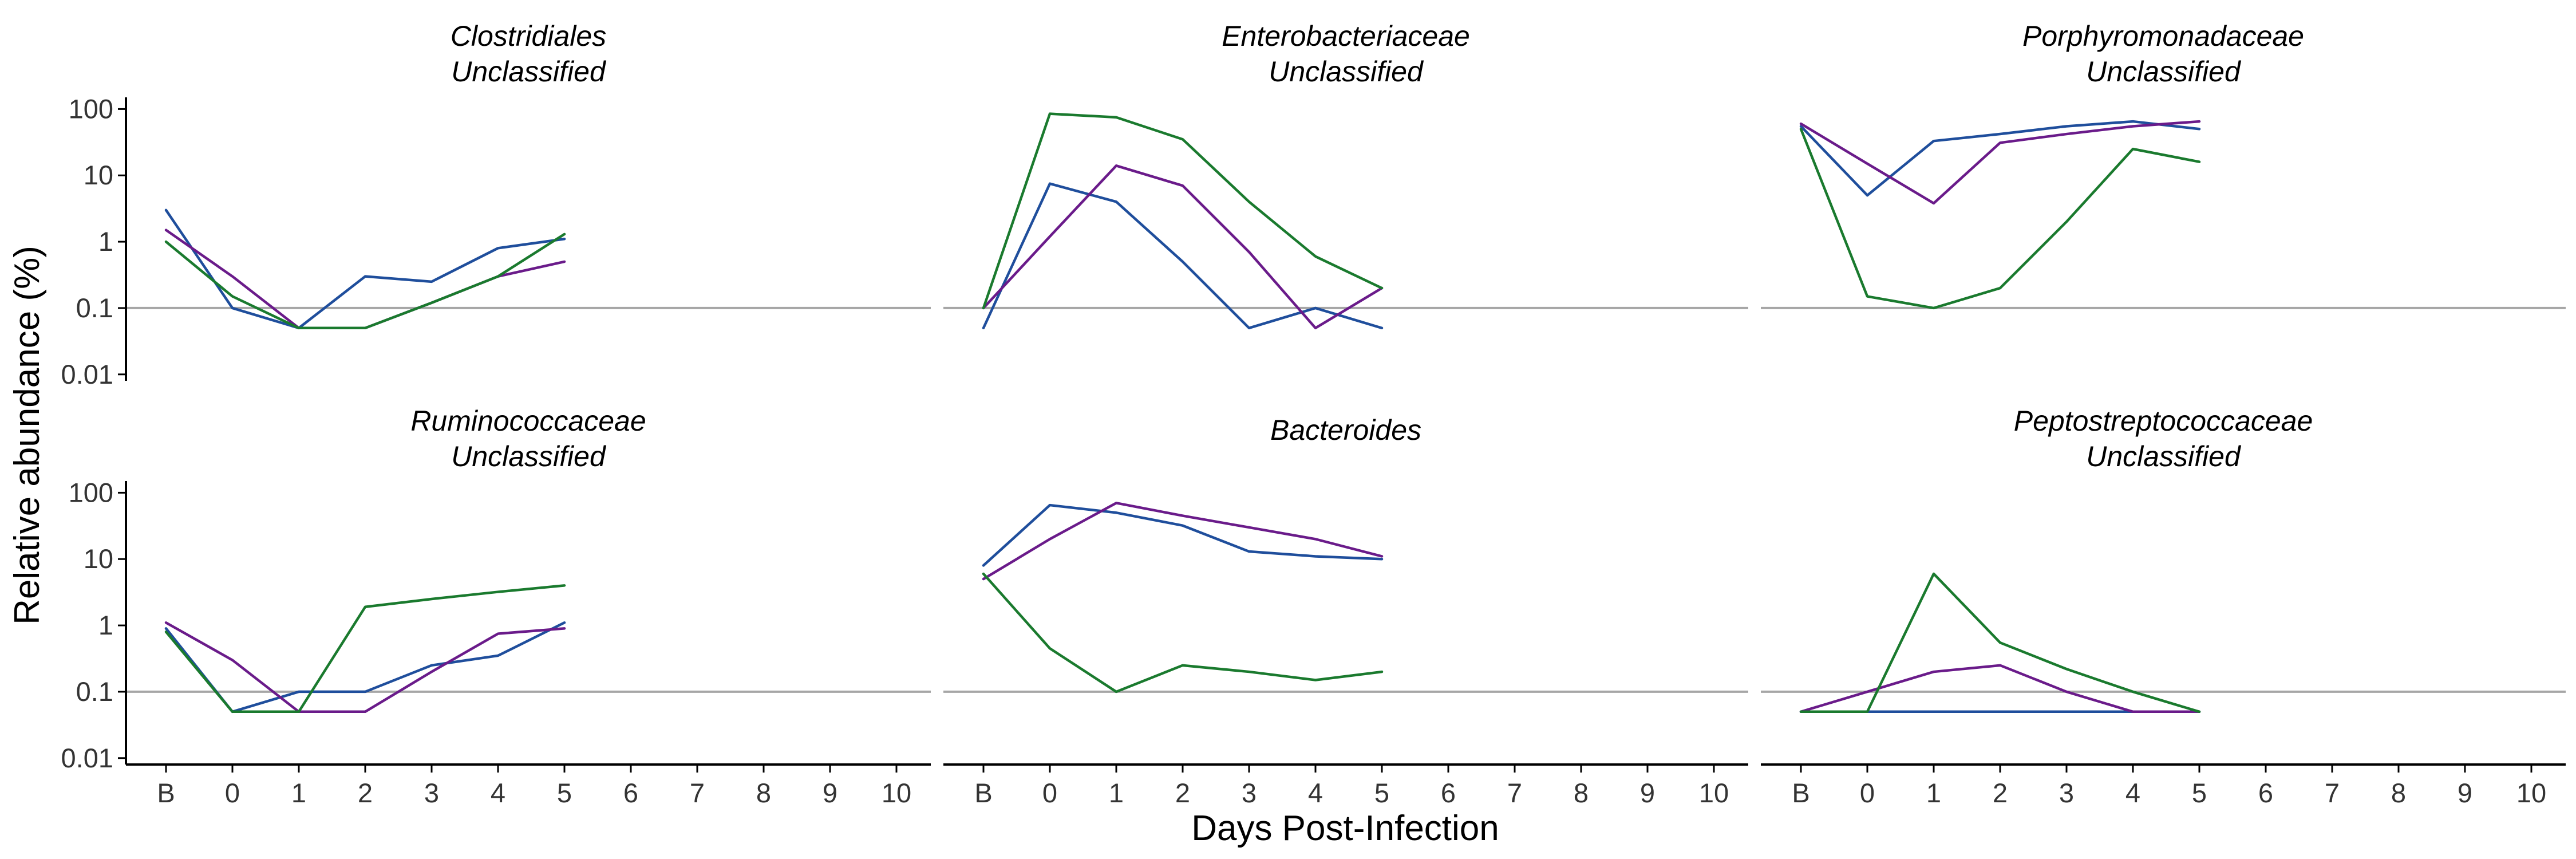  I want to click on y-axis-title: Relative abundance (%), so click(27, 435).